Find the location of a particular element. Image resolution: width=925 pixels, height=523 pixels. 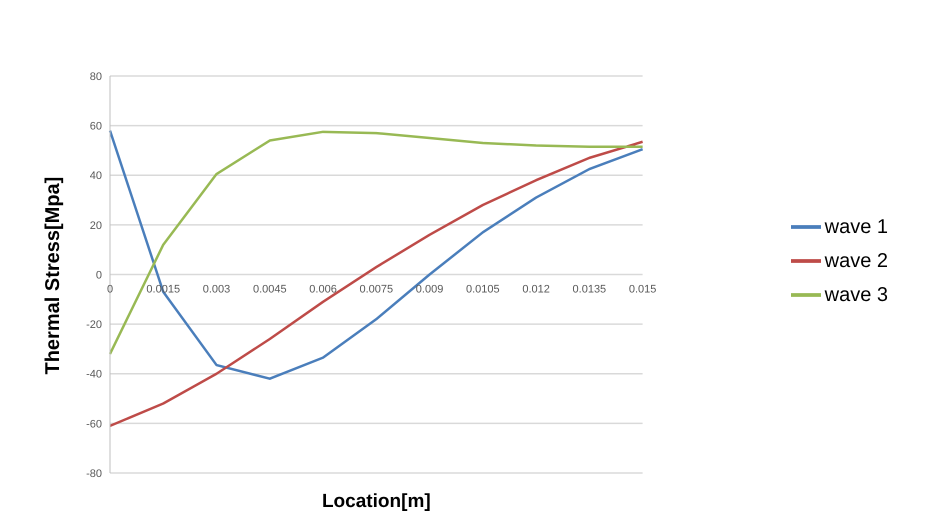

y-tick-label: 60 is located at coordinates (96, 126).